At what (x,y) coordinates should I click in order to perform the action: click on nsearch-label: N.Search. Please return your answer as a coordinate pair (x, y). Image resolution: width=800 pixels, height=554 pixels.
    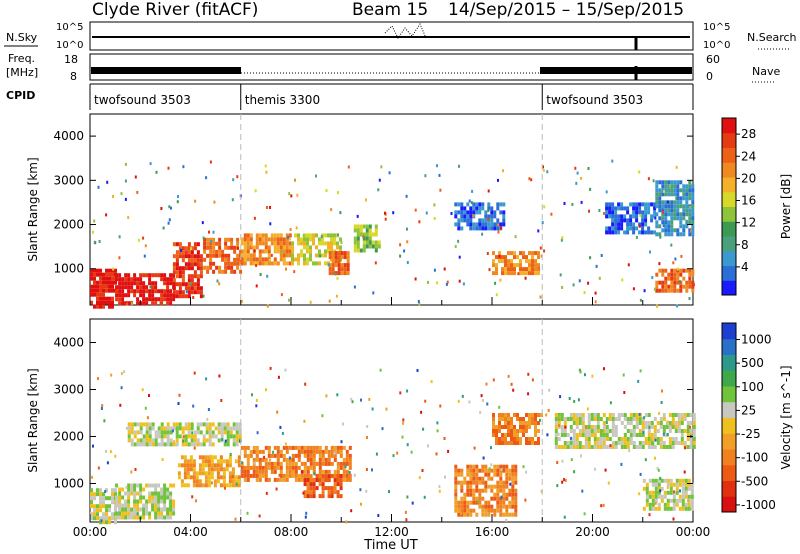
    Looking at the image, I should click on (772, 37).